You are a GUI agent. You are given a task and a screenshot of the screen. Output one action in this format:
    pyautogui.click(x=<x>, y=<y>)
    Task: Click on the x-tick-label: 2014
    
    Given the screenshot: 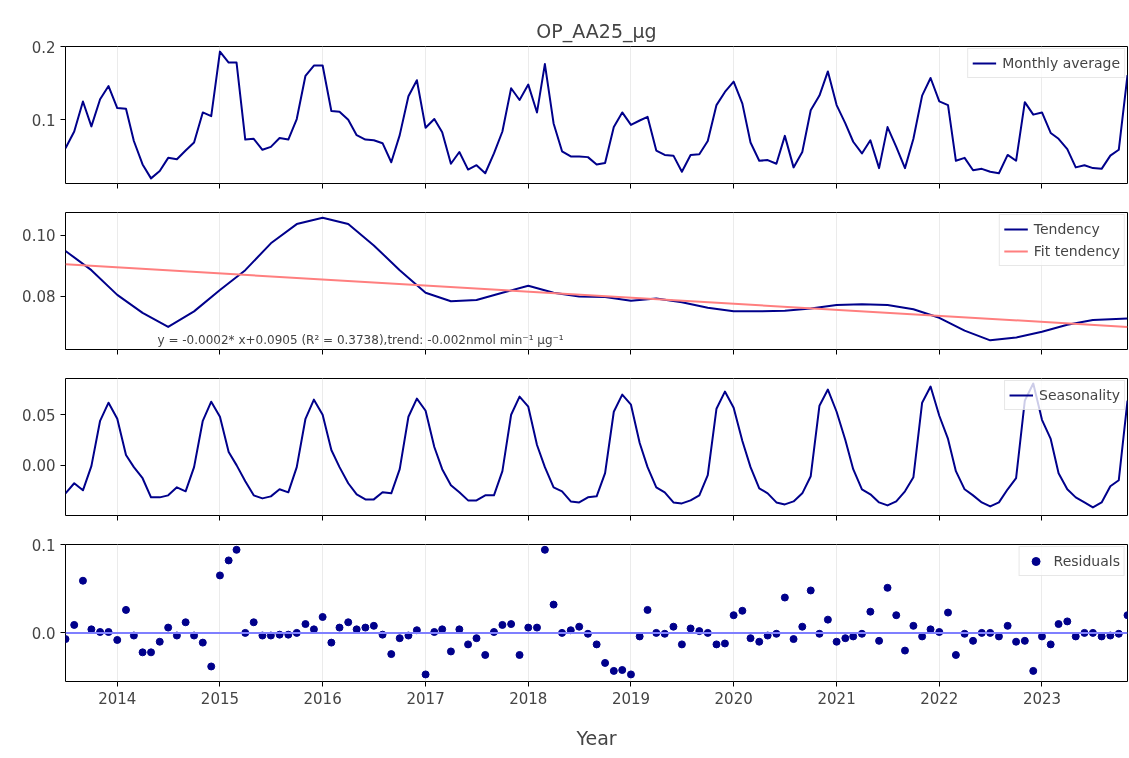 What is the action you would take?
    pyautogui.click(x=117, y=698)
    